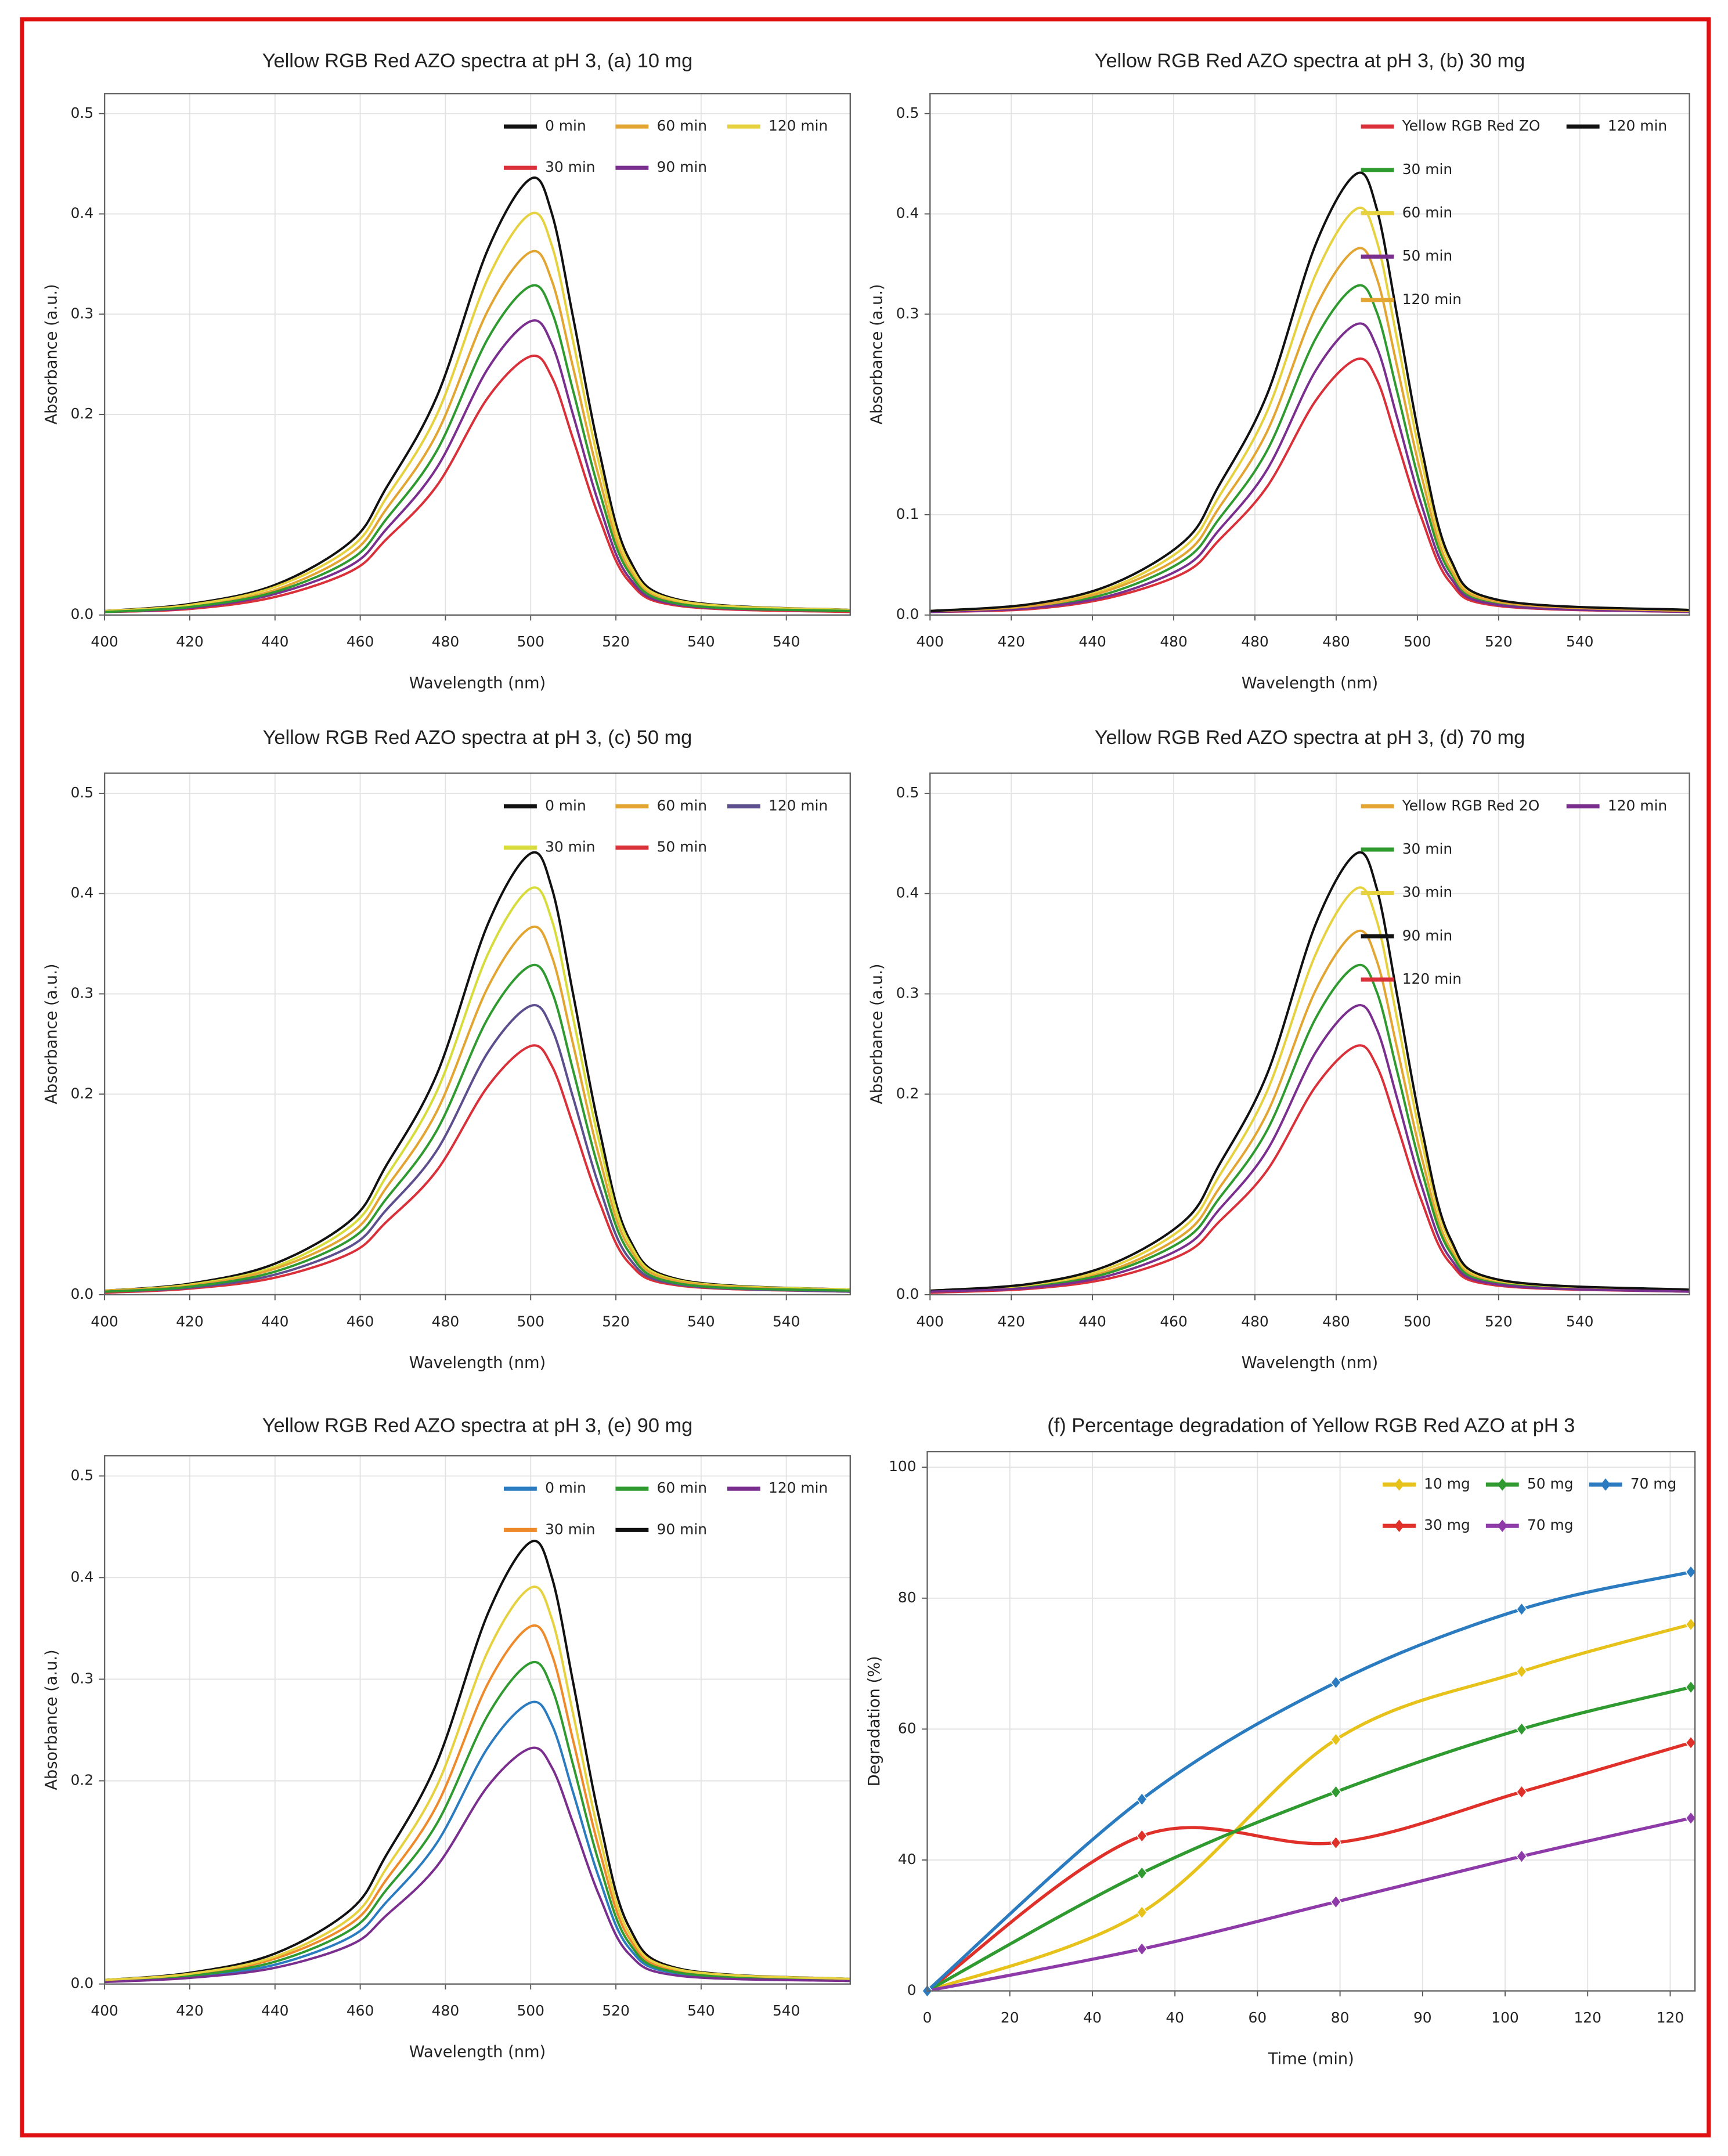  What do you see at coordinates (877, 354) in the screenshot?
I see `y-axis-label: Absorbance (a.u.)` at bounding box center [877, 354].